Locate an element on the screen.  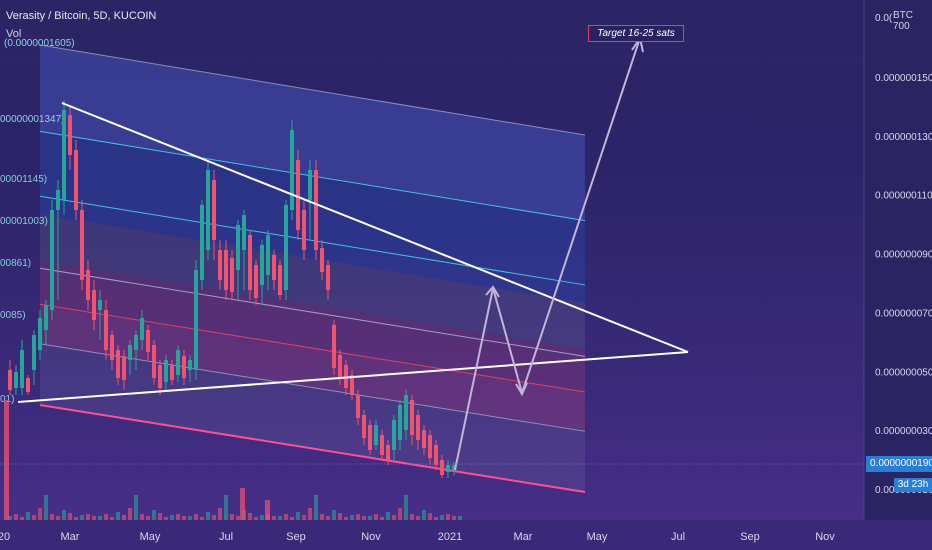
time-tick-11: Nov is located at coordinates (825, 537).